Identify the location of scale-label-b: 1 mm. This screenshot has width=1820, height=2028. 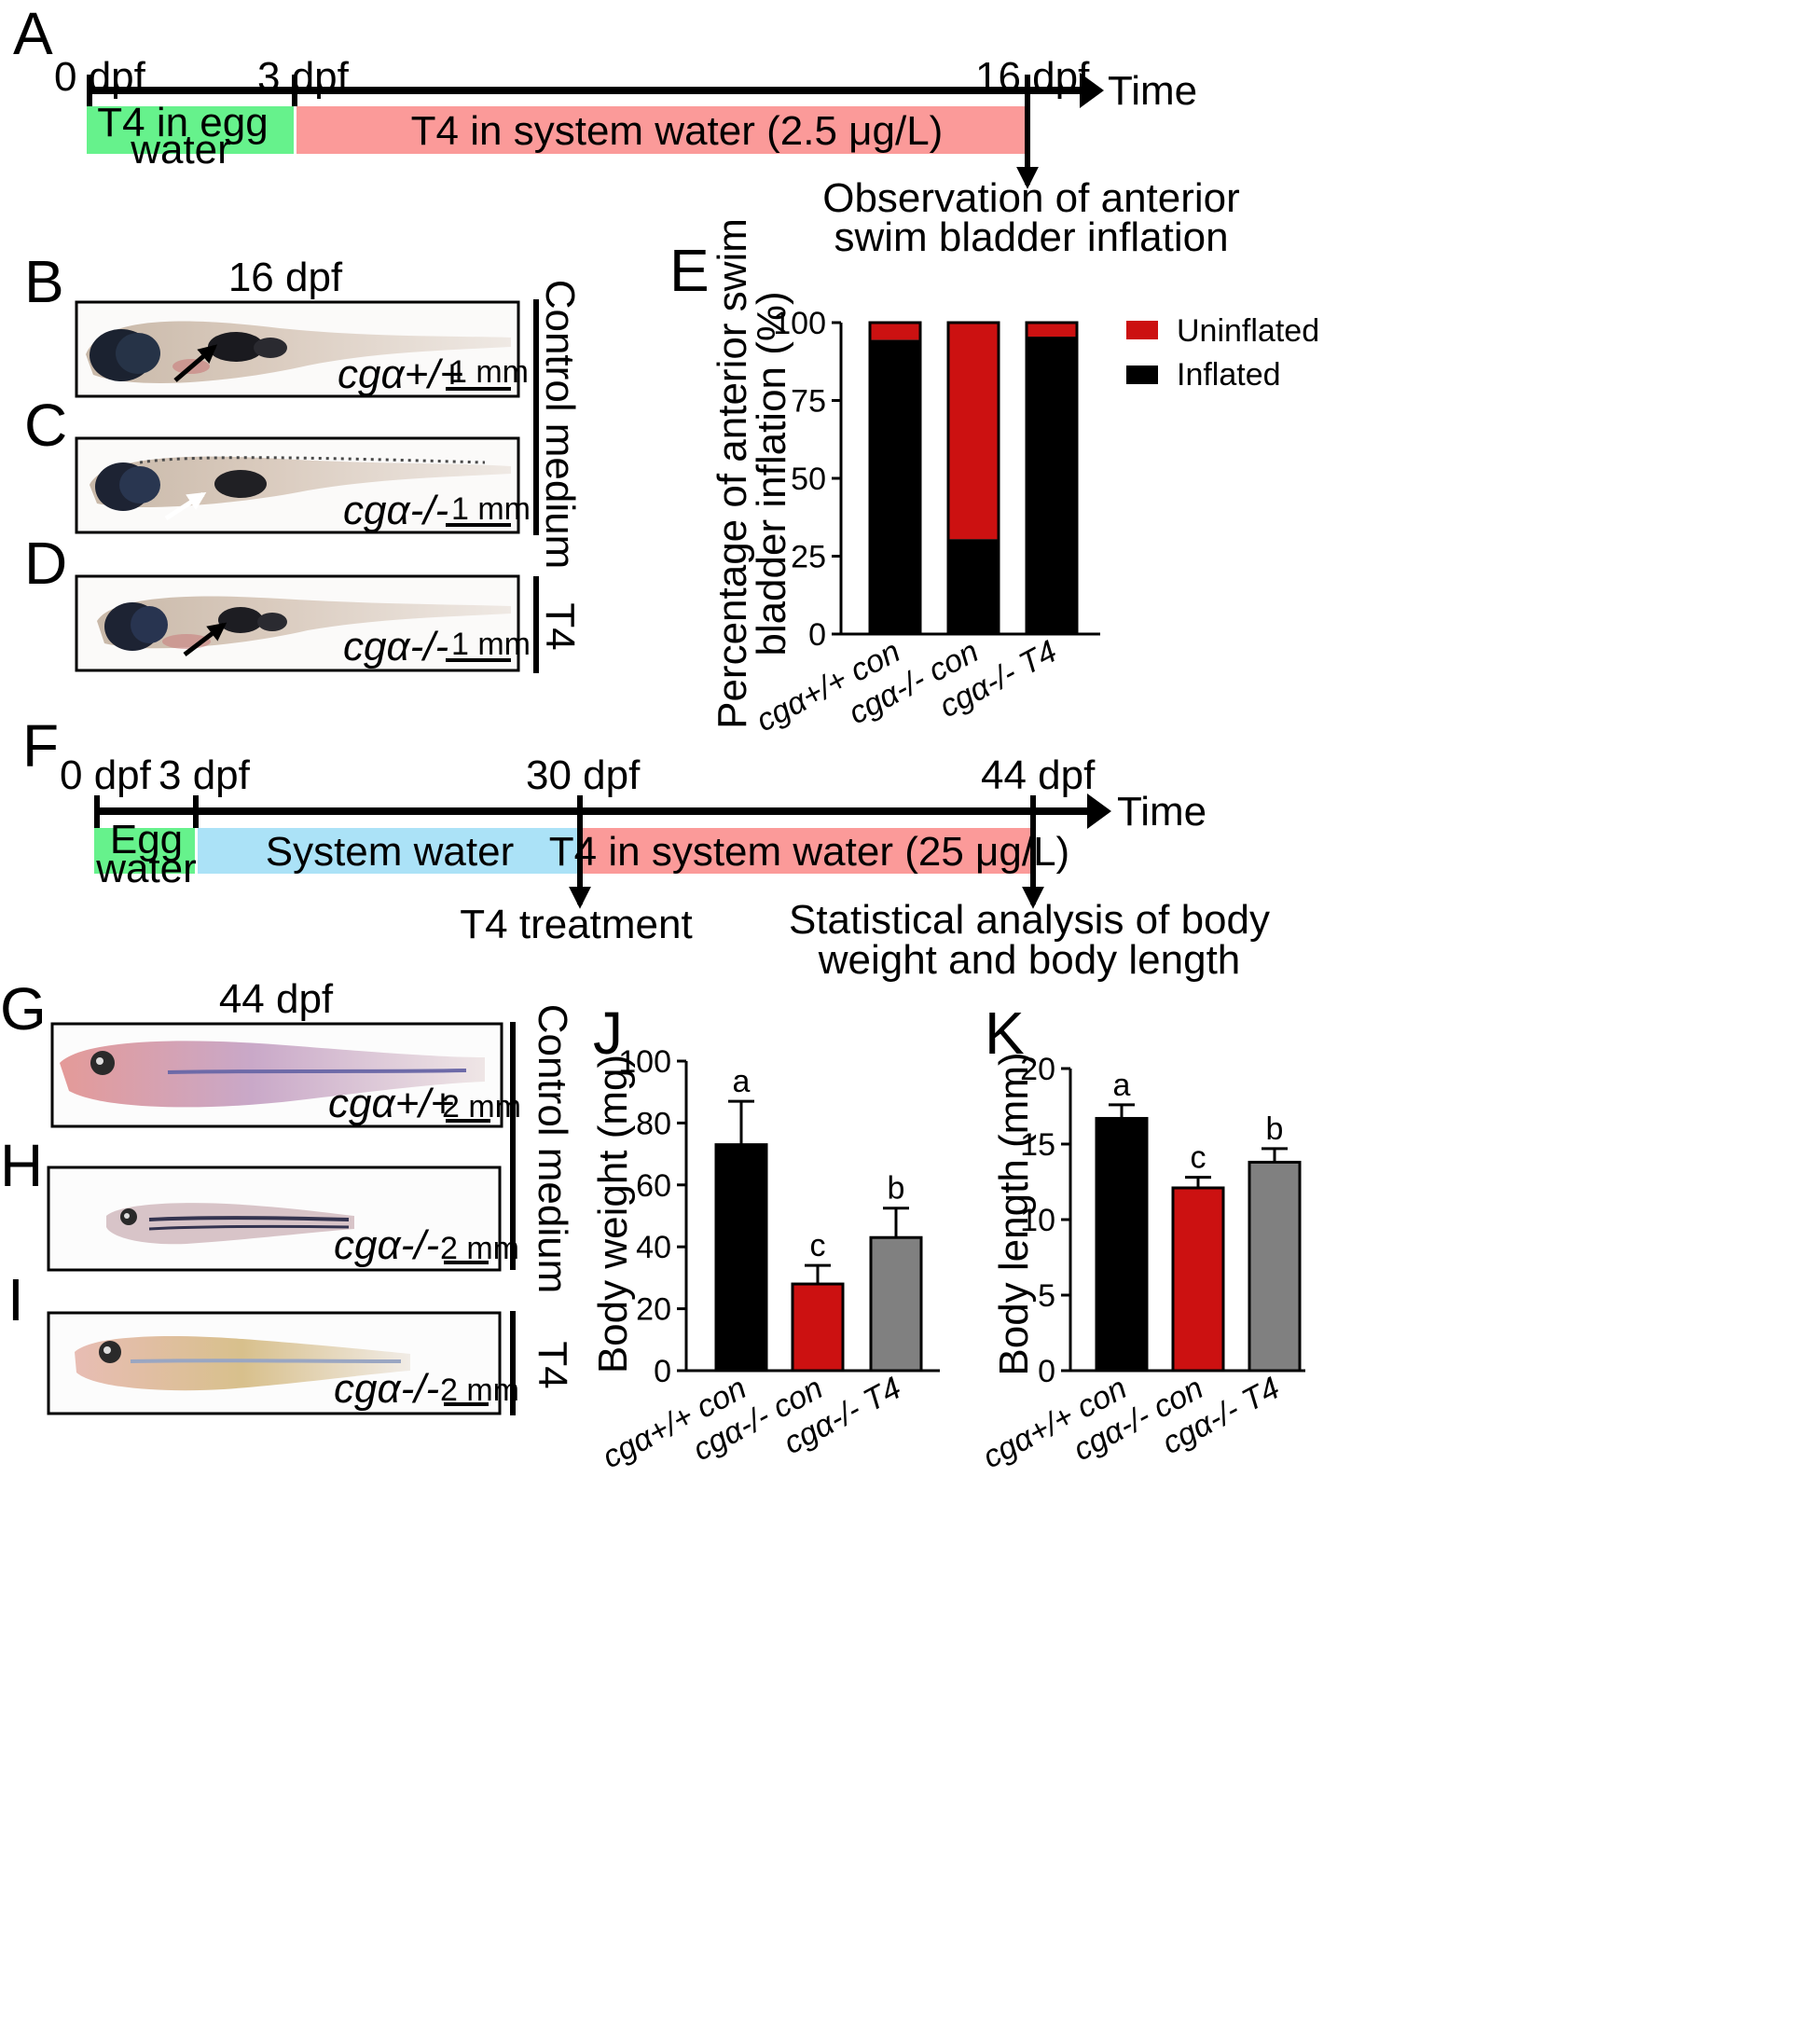
(489, 372).